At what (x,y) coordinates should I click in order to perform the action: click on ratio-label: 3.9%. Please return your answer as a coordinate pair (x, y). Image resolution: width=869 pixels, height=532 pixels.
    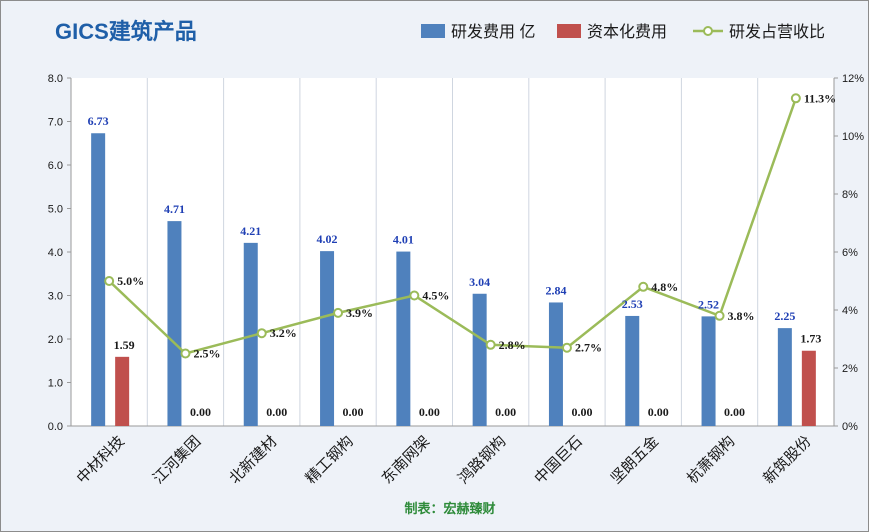
    Looking at the image, I should click on (359, 313).